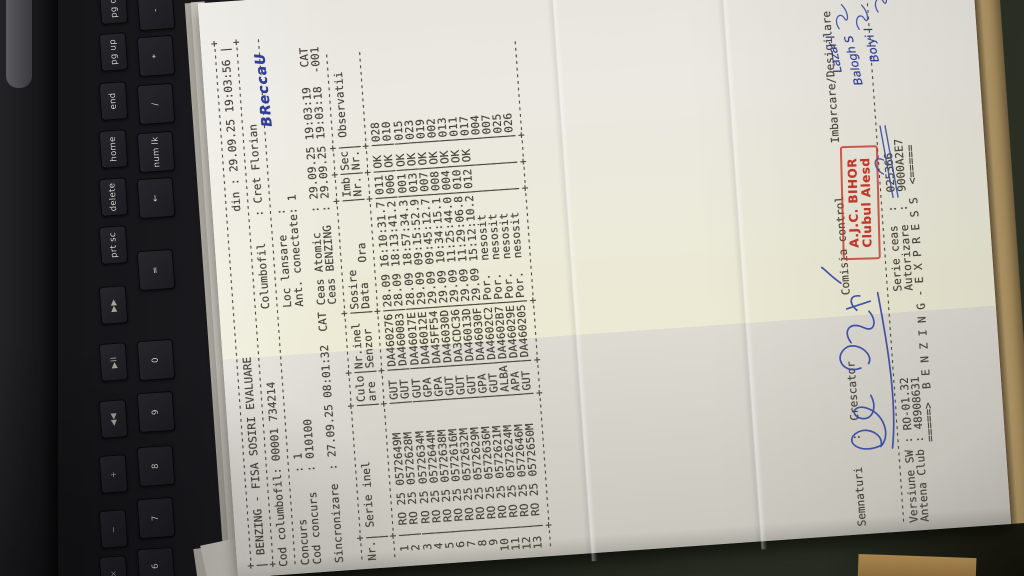  What do you see at coordinates (156, 561) in the screenshot?
I see `key-6: 6` at bounding box center [156, 561].